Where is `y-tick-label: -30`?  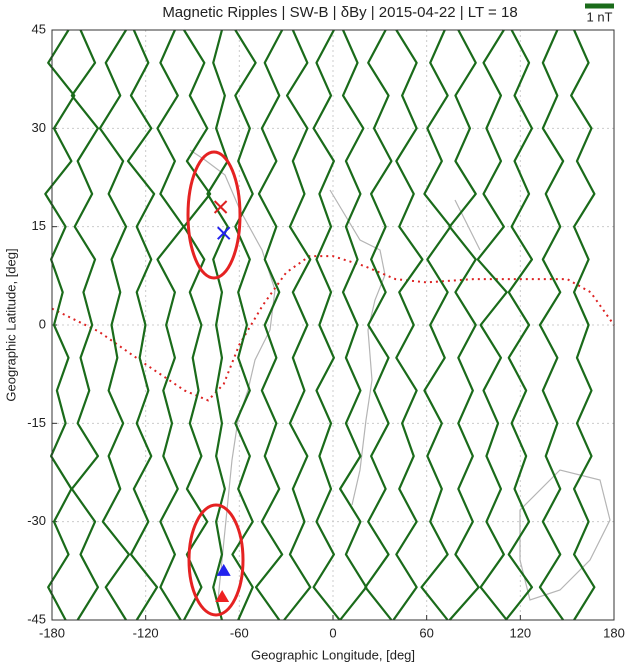
y-tick-label: -30 is located at coordinates (36, 520).